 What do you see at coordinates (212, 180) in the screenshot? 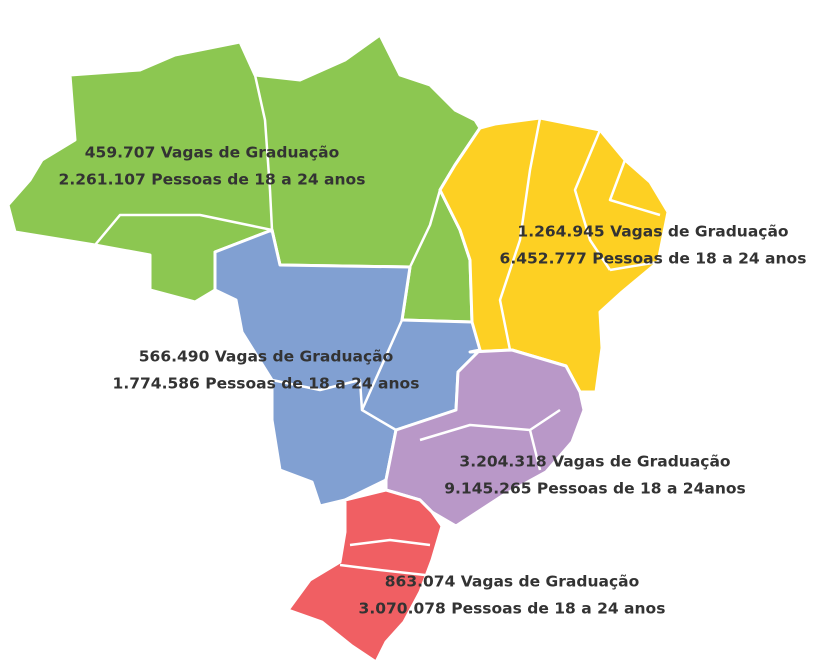
I see `pessoas-label: 2.261.107 Pessoas de 18 a 24 anos` at bounding box center [212, 180].